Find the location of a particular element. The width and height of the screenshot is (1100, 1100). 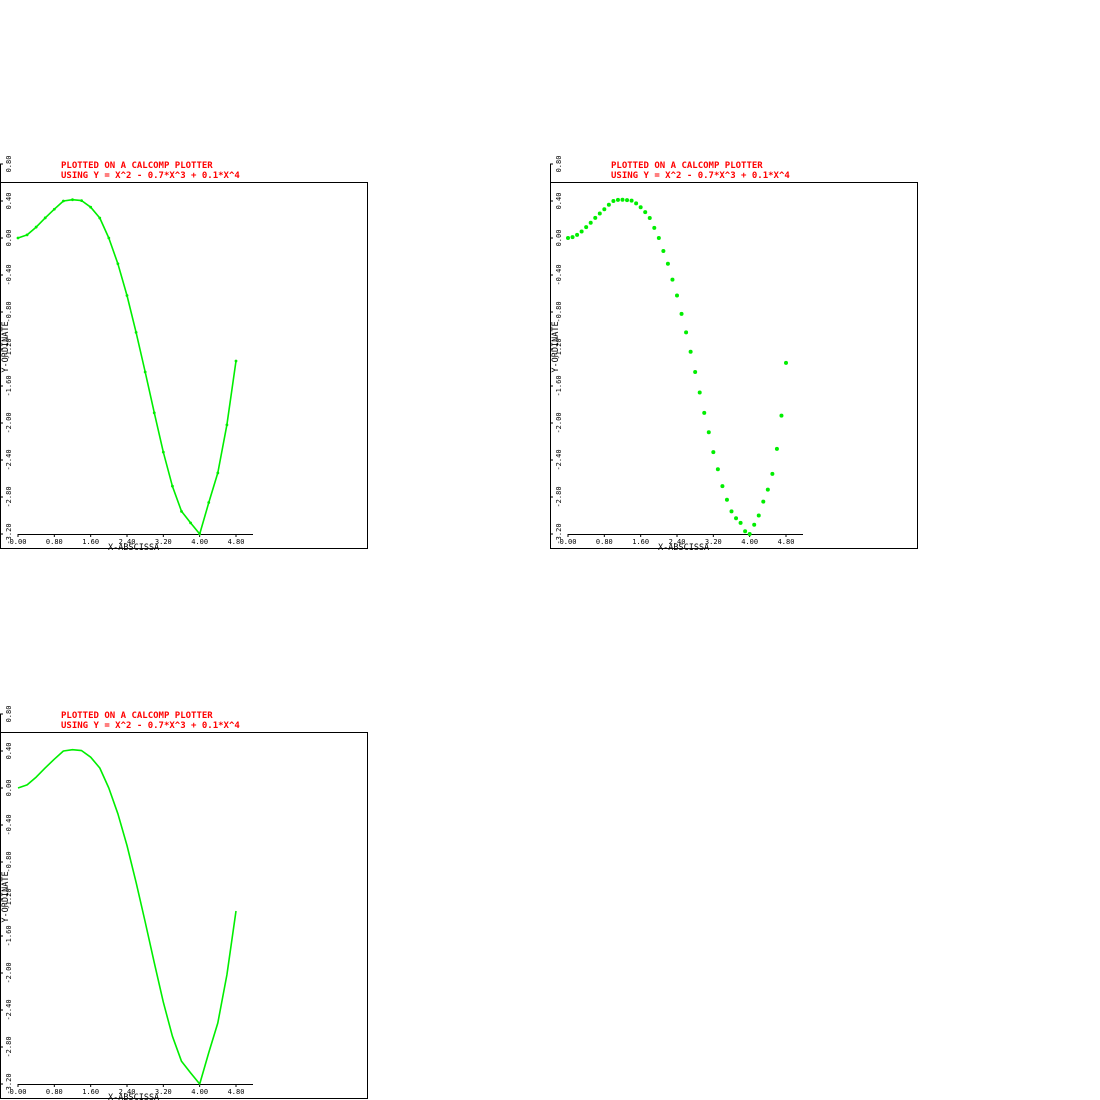

y-tick-label: -1.20 is located at coordinates (9, 348).